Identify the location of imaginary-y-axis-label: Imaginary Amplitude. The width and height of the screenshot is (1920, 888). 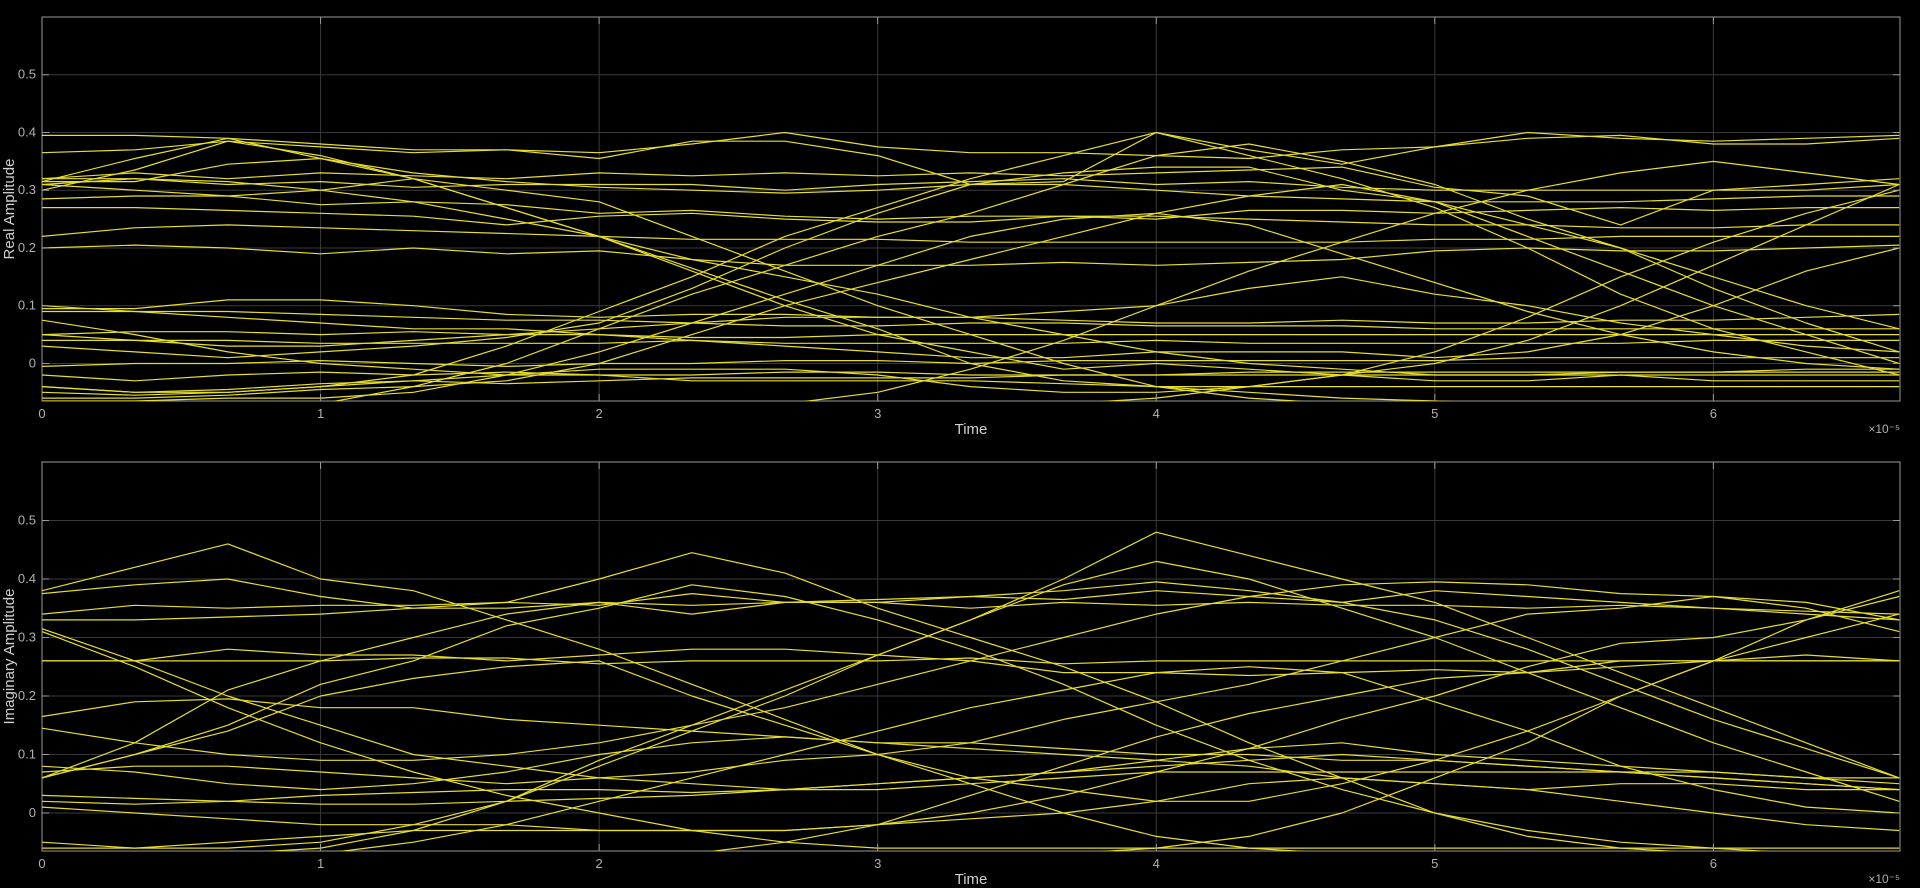
(9, 657).